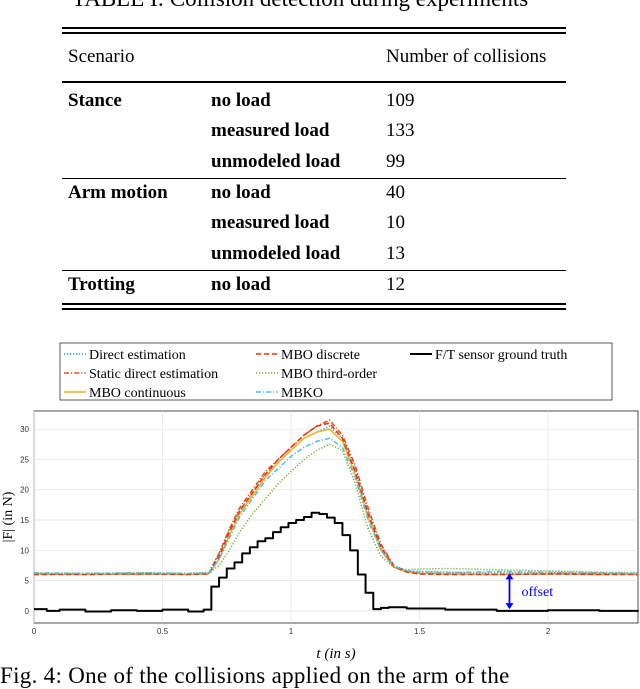  Describe the element at coordinates (329, 374) in the screenshot. I see `legend-label: MBO third-order` at that location.